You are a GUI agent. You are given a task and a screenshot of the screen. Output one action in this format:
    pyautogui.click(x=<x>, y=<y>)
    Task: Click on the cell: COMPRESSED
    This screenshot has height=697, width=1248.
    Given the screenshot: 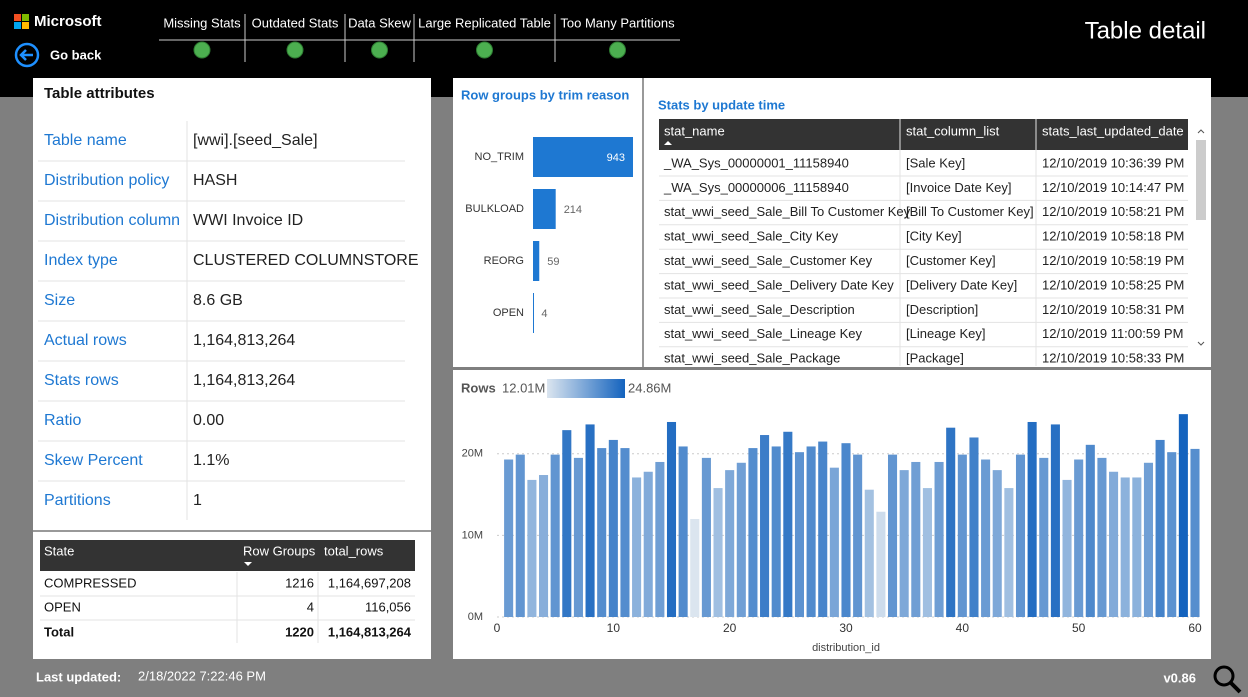 What is the action you would take?
    pyautogui.click(x=90, y=582)
    